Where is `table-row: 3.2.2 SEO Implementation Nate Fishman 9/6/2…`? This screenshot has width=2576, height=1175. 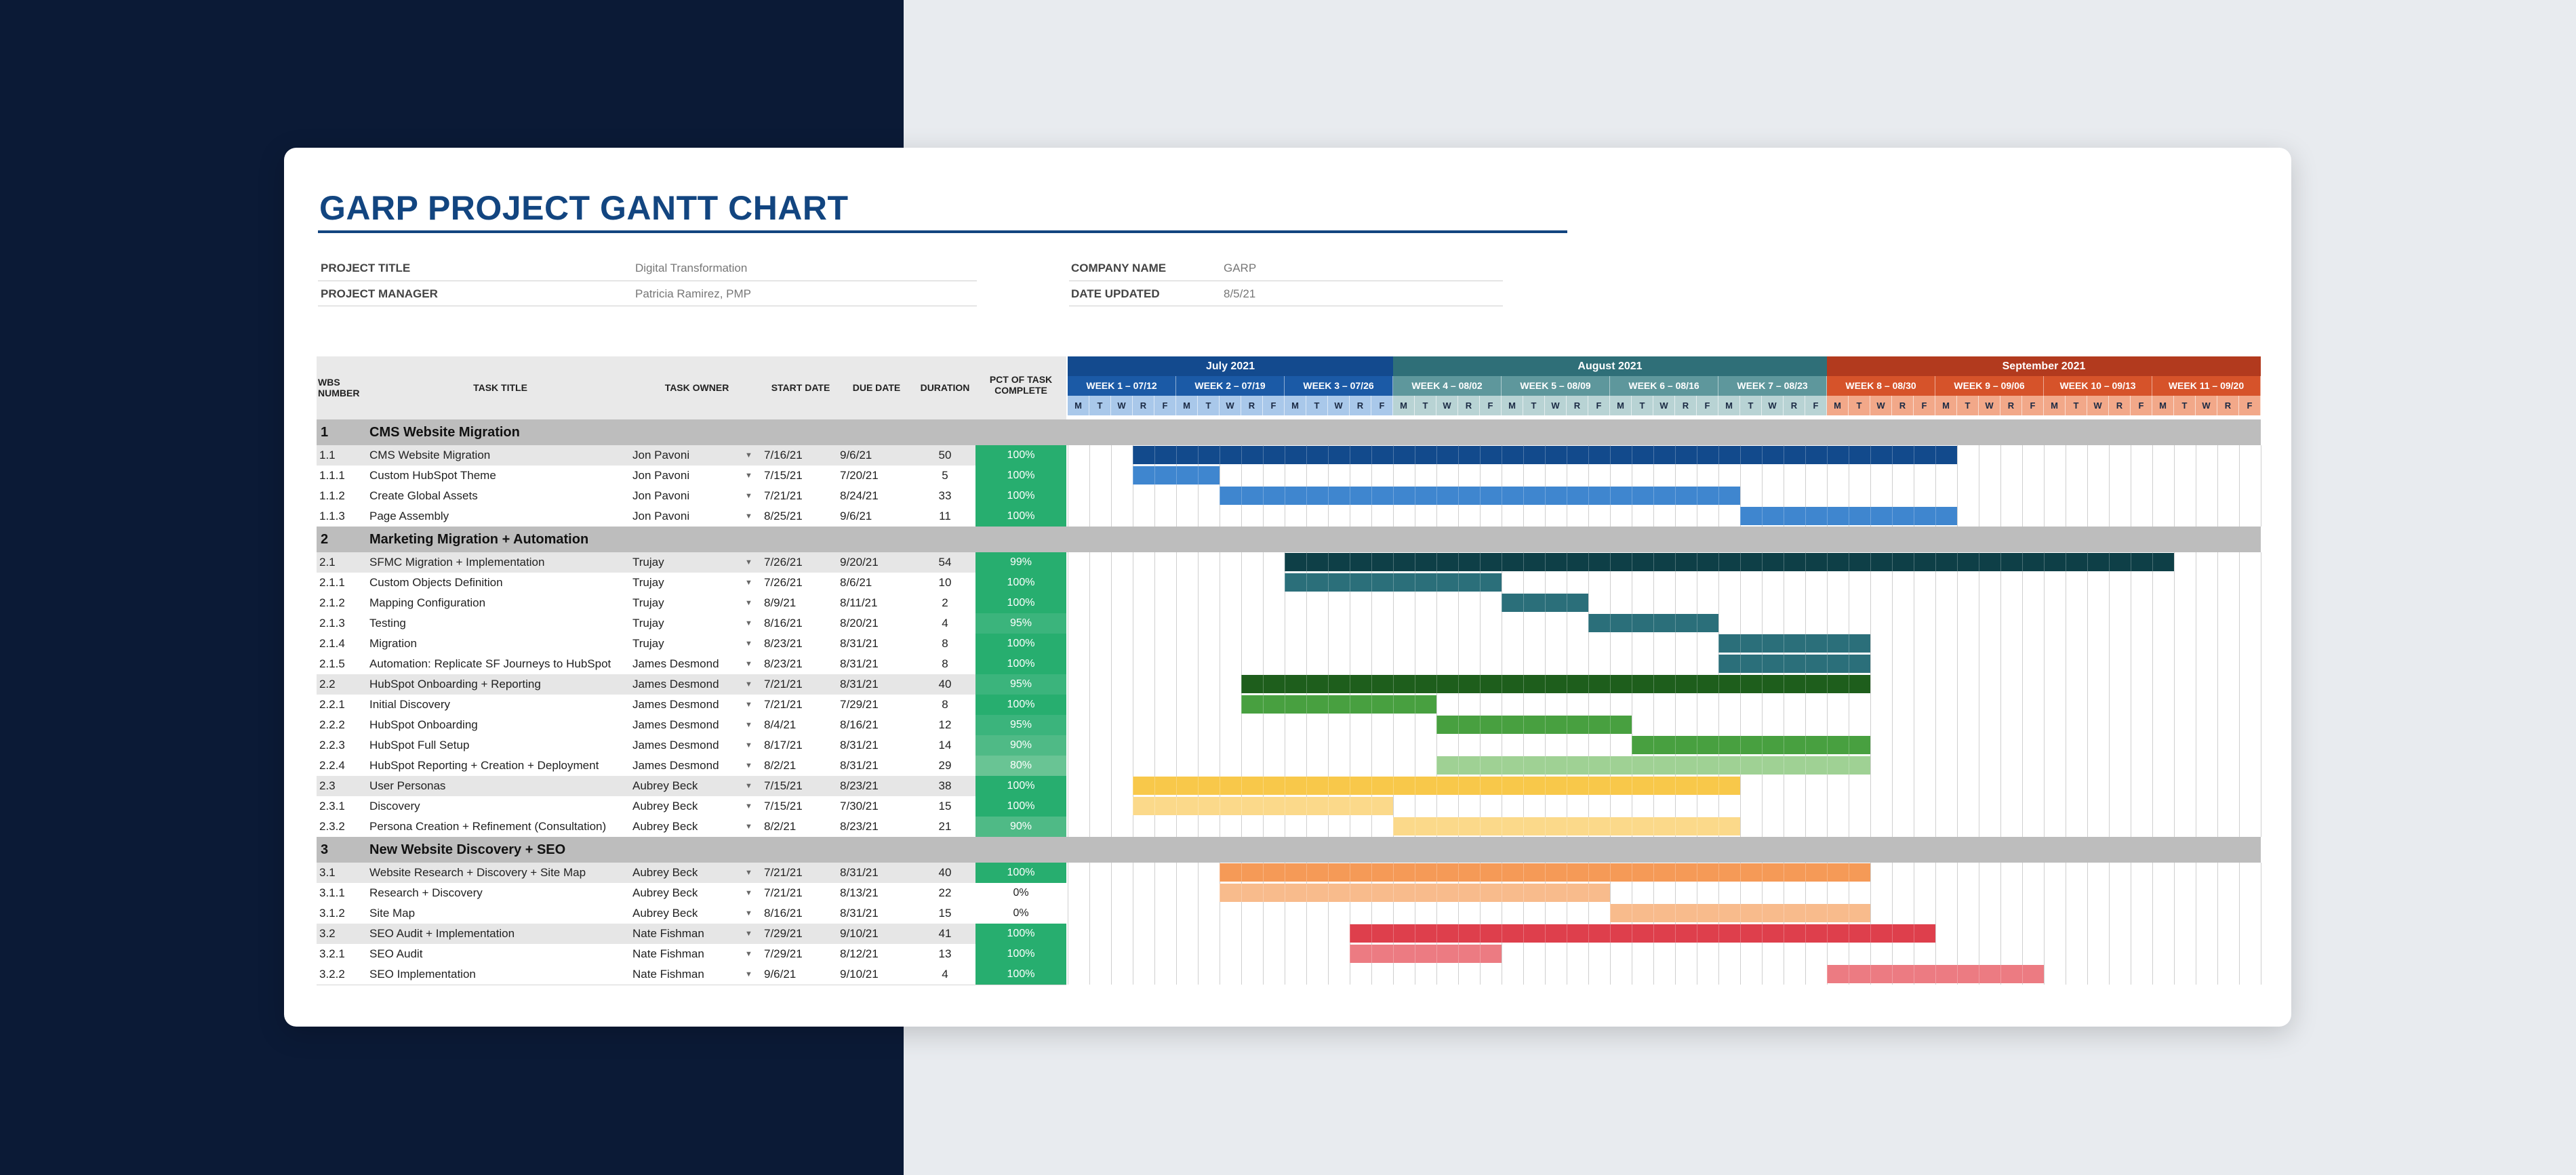
table-row: 3.2.2 SEO Implementation Nate Fishman 9/6/2… is located at coordinates (1289, 974).